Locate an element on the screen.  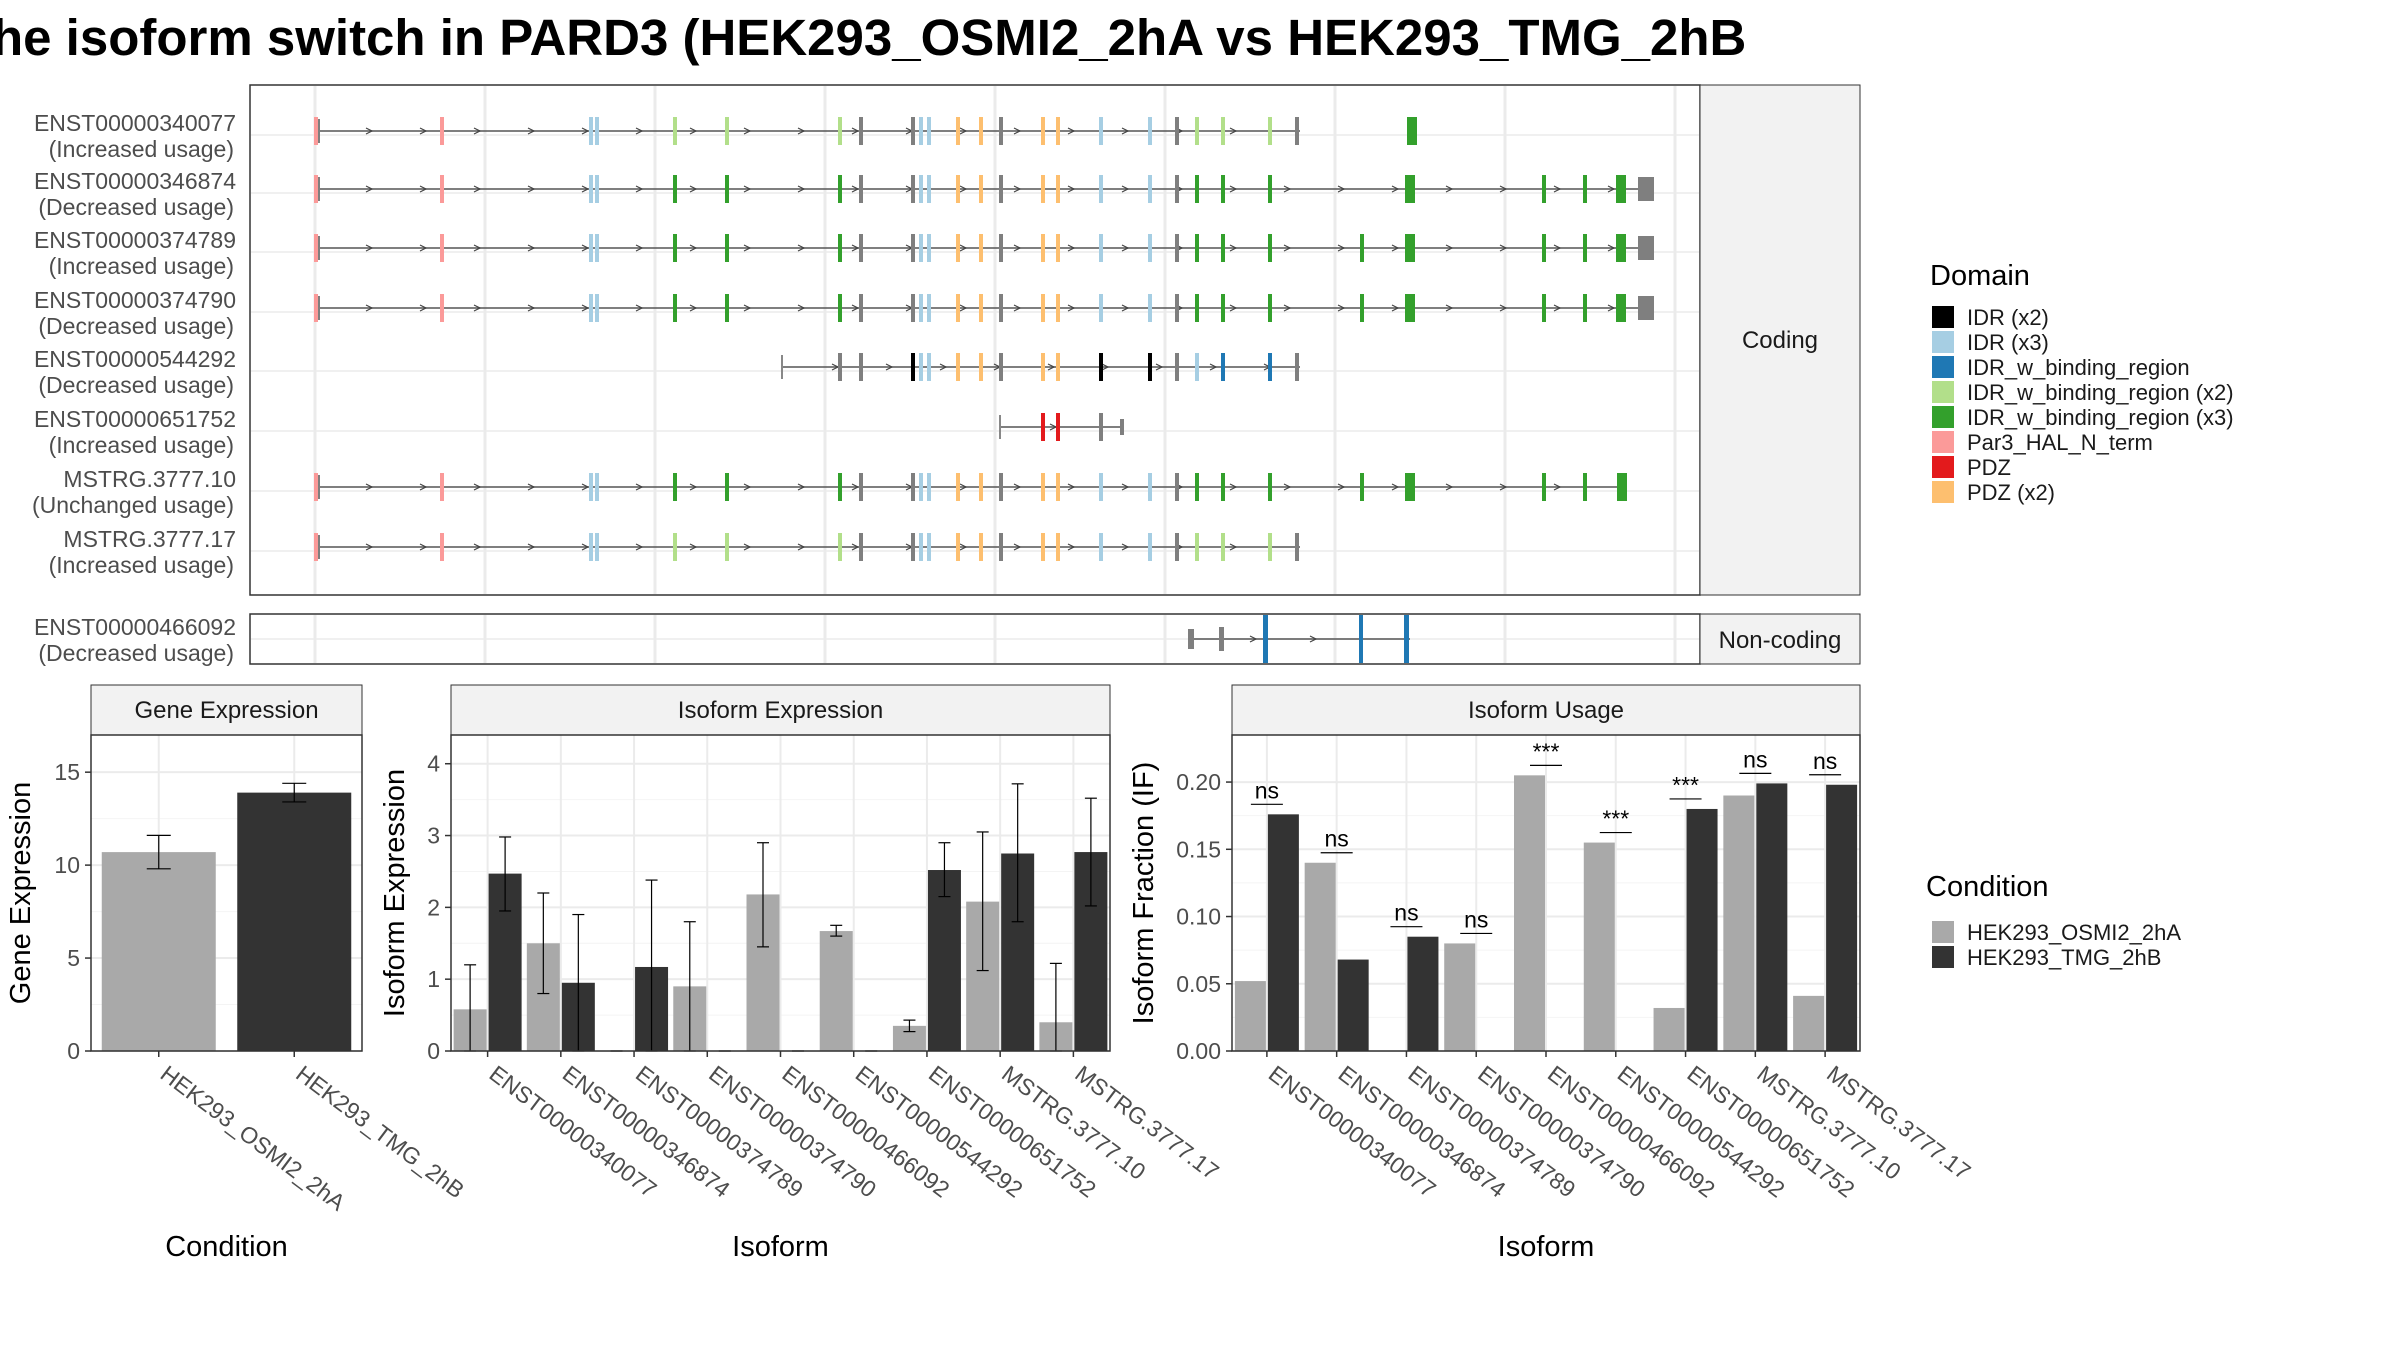
isoform-id-label: ENST00000544292 is located at coordinates (135, 359).